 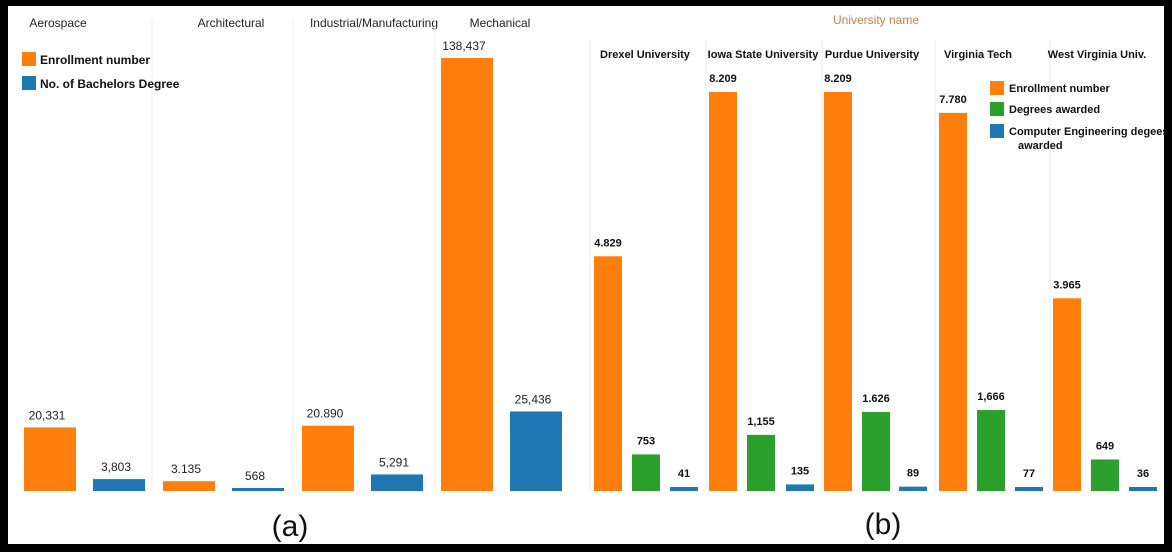 What do you see at coordinates (397, 482) in the screenshot?
I see `bar-no-of-bachelors-degree-industrial-manufacturing` at bounding box center [397, 482].